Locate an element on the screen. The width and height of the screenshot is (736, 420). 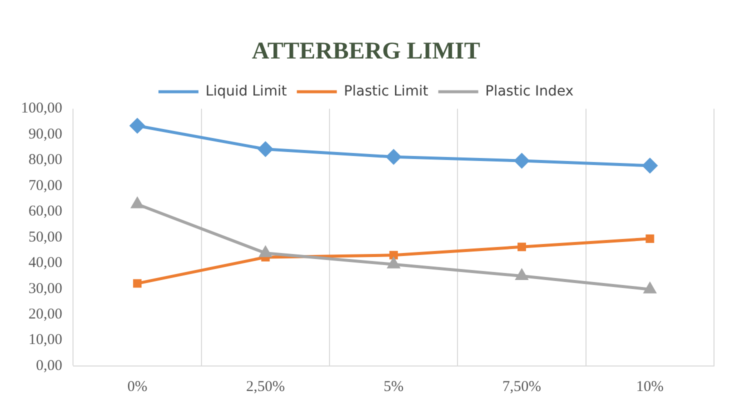
y-tick-label: 60,00 is located at coordinates (45, 212).